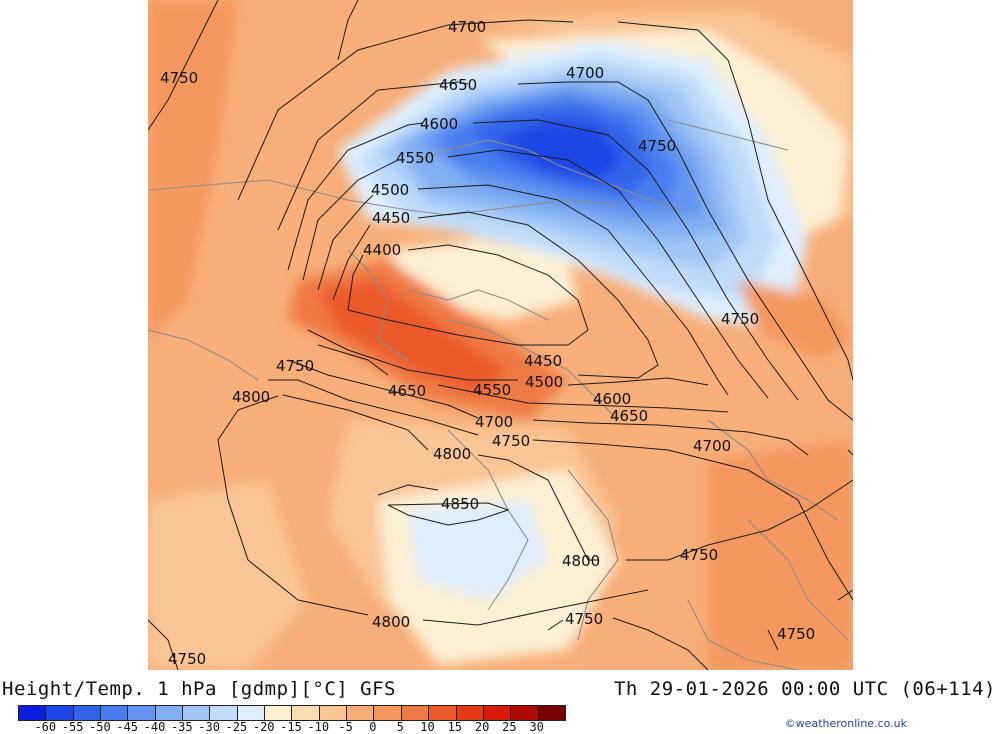  I want to click on valid-time: Th 29-01-2026 00:00 UTC (06+114), so click(804, 689).